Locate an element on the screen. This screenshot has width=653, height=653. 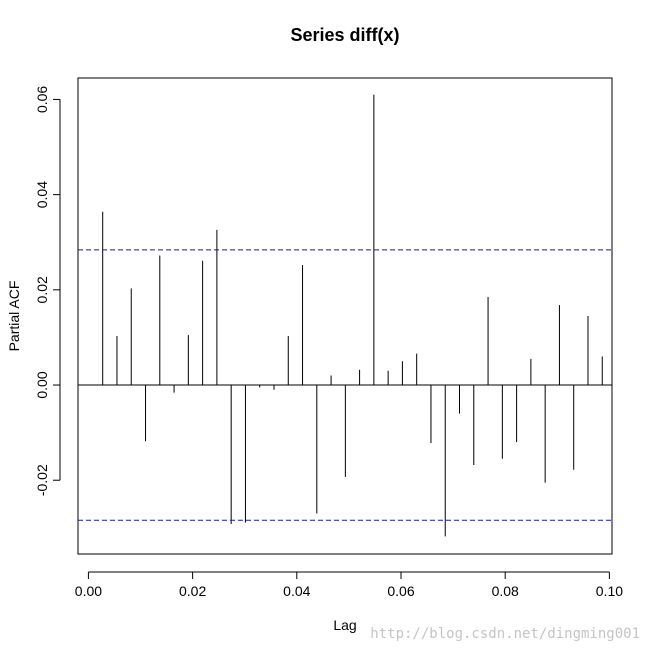
x-tick-label: 0.00 is located at coordinates (88, 591).